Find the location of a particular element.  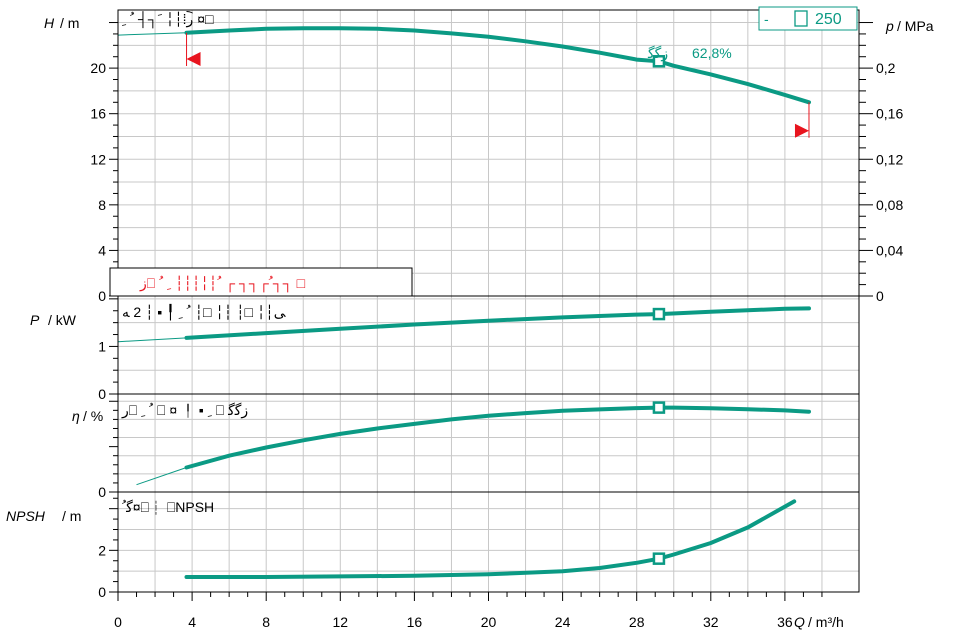

y-tick-label-npsh: 2 is located at coordinates (102, 550).